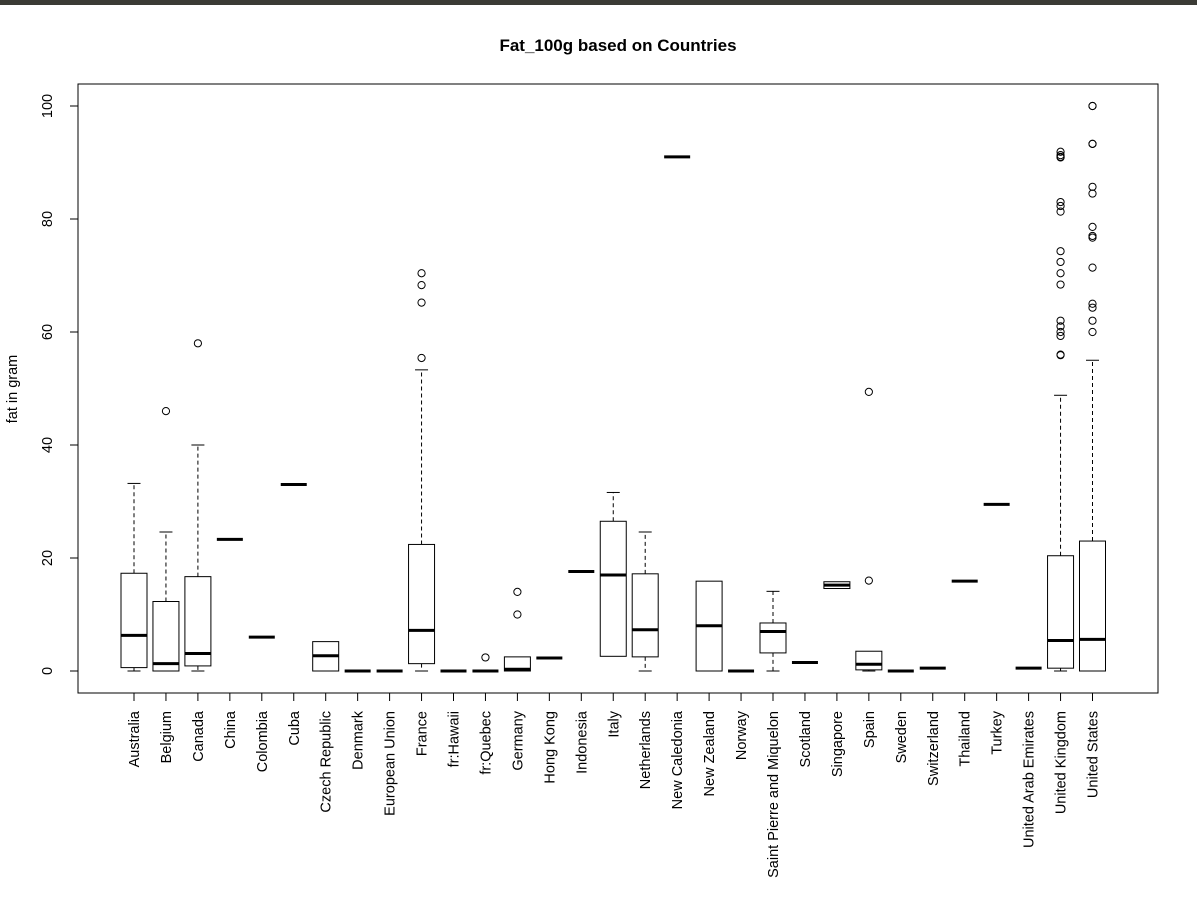 This screenshot has width=1197, height=904. What do you see at coordinates (517, 629) in the screenshot?
I see `box-germany` at bounding box center [517, 629].